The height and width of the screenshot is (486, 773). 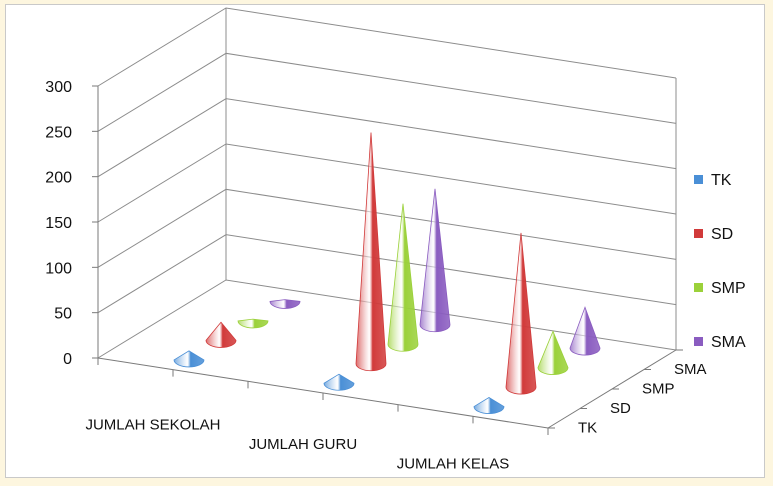 I want to click on depth-label: TK, so click(x=587, y=427).